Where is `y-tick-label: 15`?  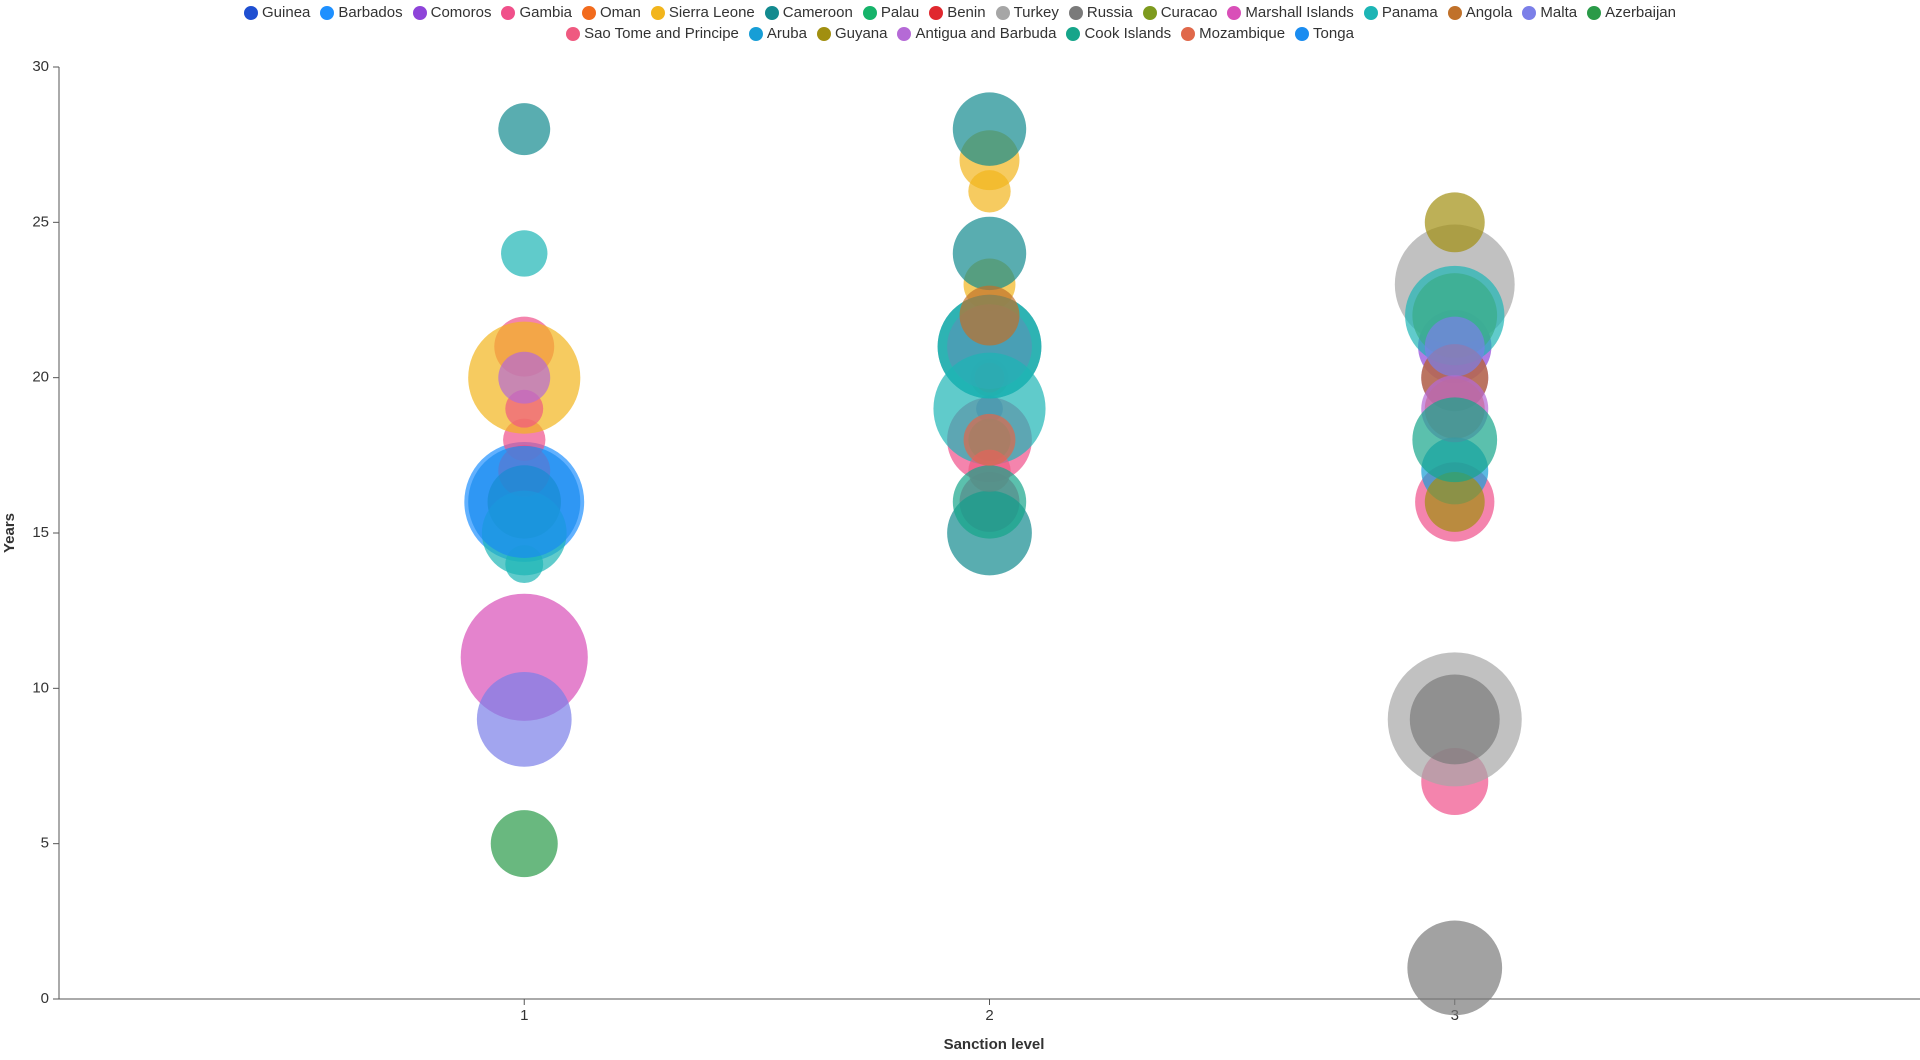 y-tick-label: 15 is located at coordinates (40, 532).